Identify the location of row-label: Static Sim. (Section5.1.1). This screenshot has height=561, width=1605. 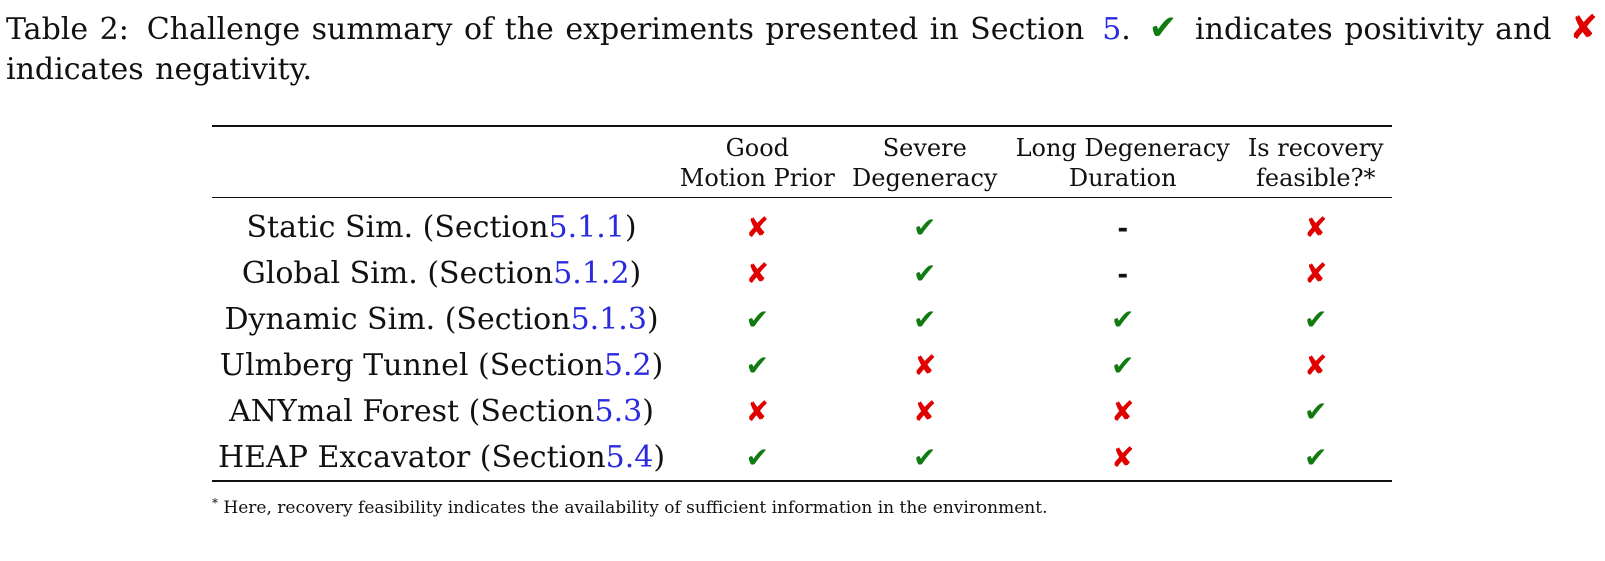
(441, 227).